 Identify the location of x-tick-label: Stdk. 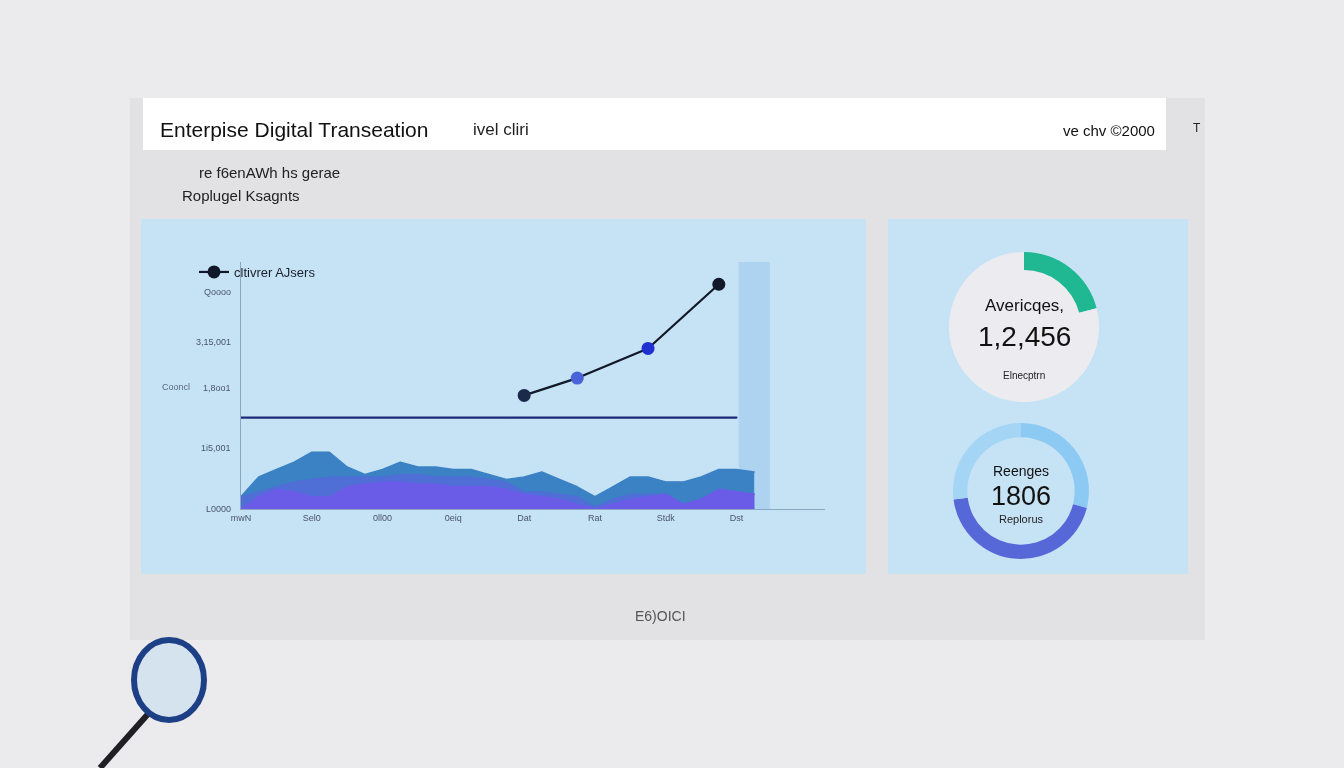
(666, 517).